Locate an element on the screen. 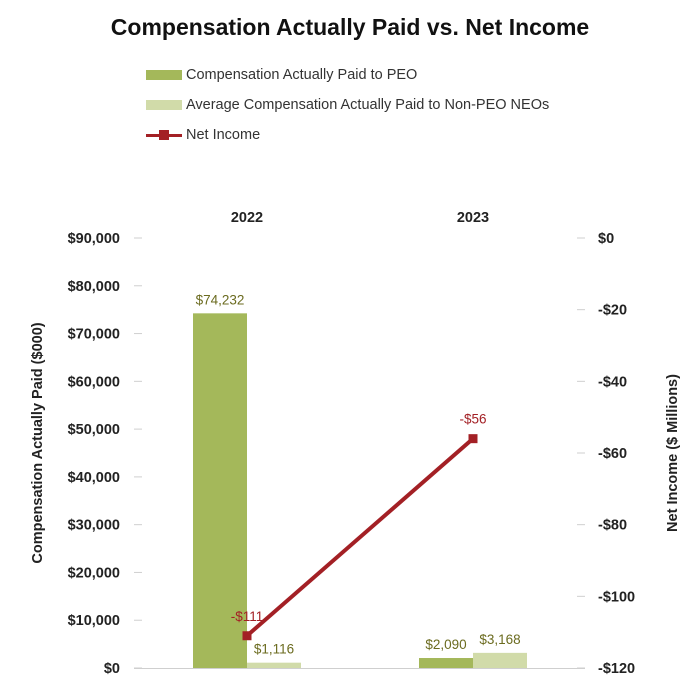 Image resolution: width=700 pixels, height=692 pixels. y2-tick-label: -$60 is located at coordinates (612, 454).